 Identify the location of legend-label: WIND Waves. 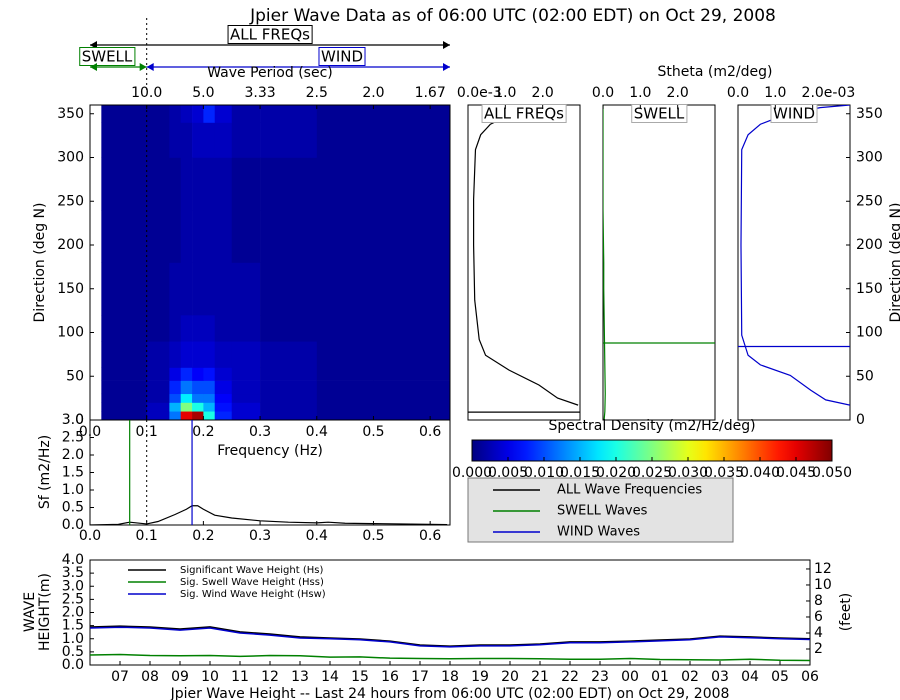
(598, 532).